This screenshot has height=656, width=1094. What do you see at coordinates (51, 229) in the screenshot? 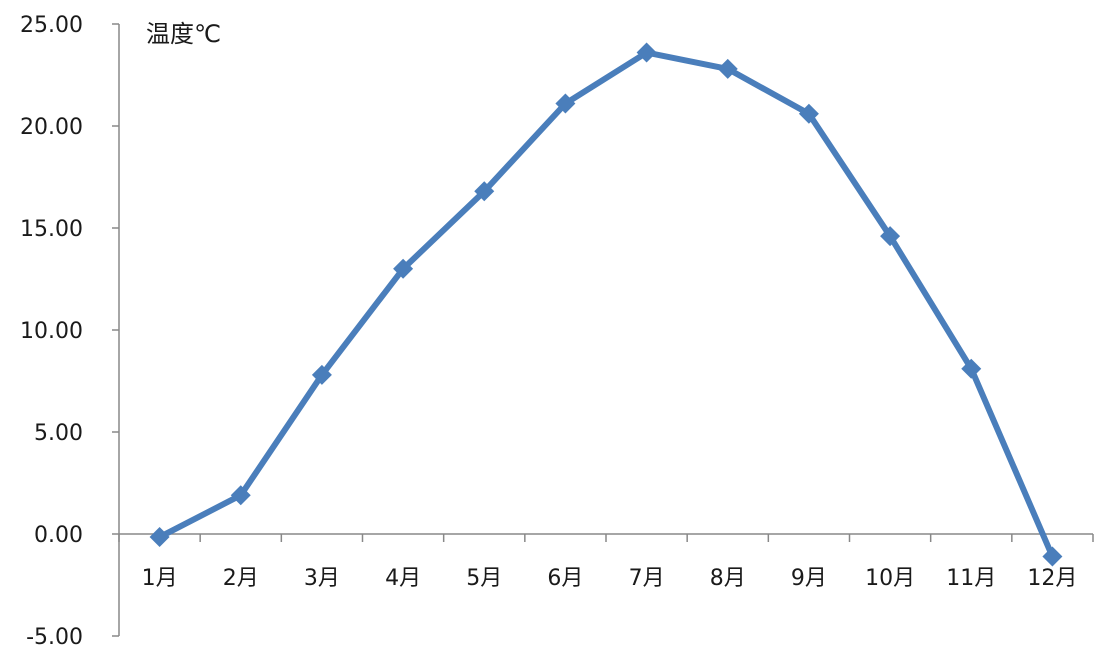
I see `y-tick-label: 15.00` at bounding box center [51, 229].